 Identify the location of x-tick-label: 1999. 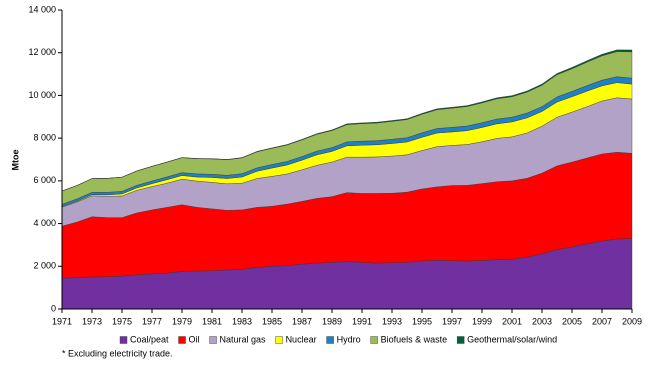
(482, 321).